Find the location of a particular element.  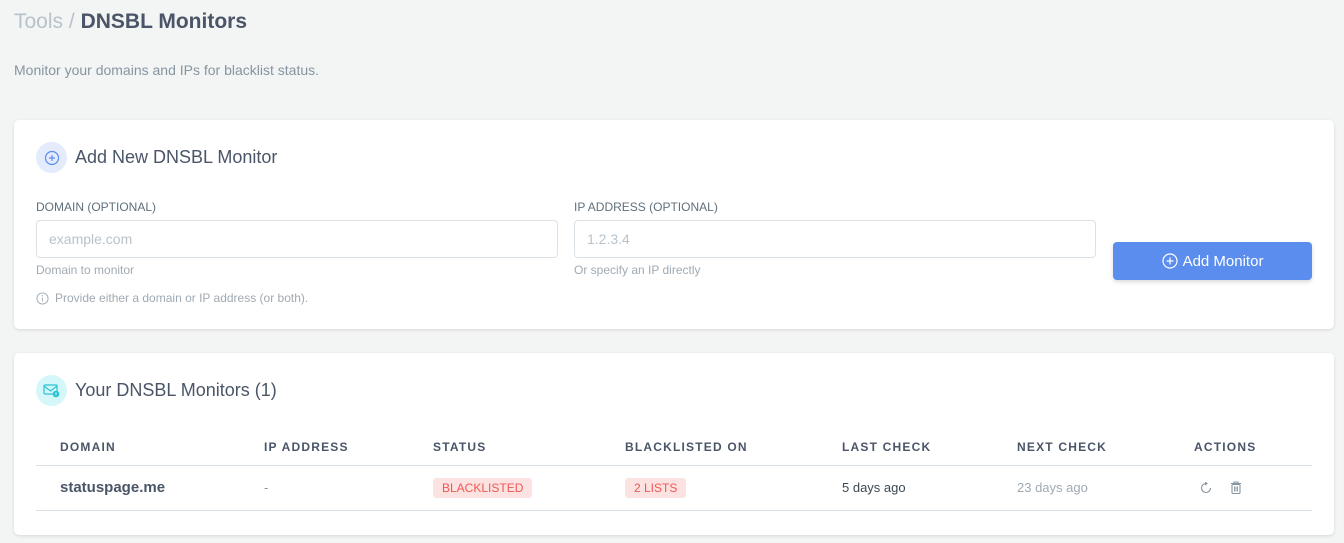

status-badge: BLACKLISTED is located at coordinates (483, 488).